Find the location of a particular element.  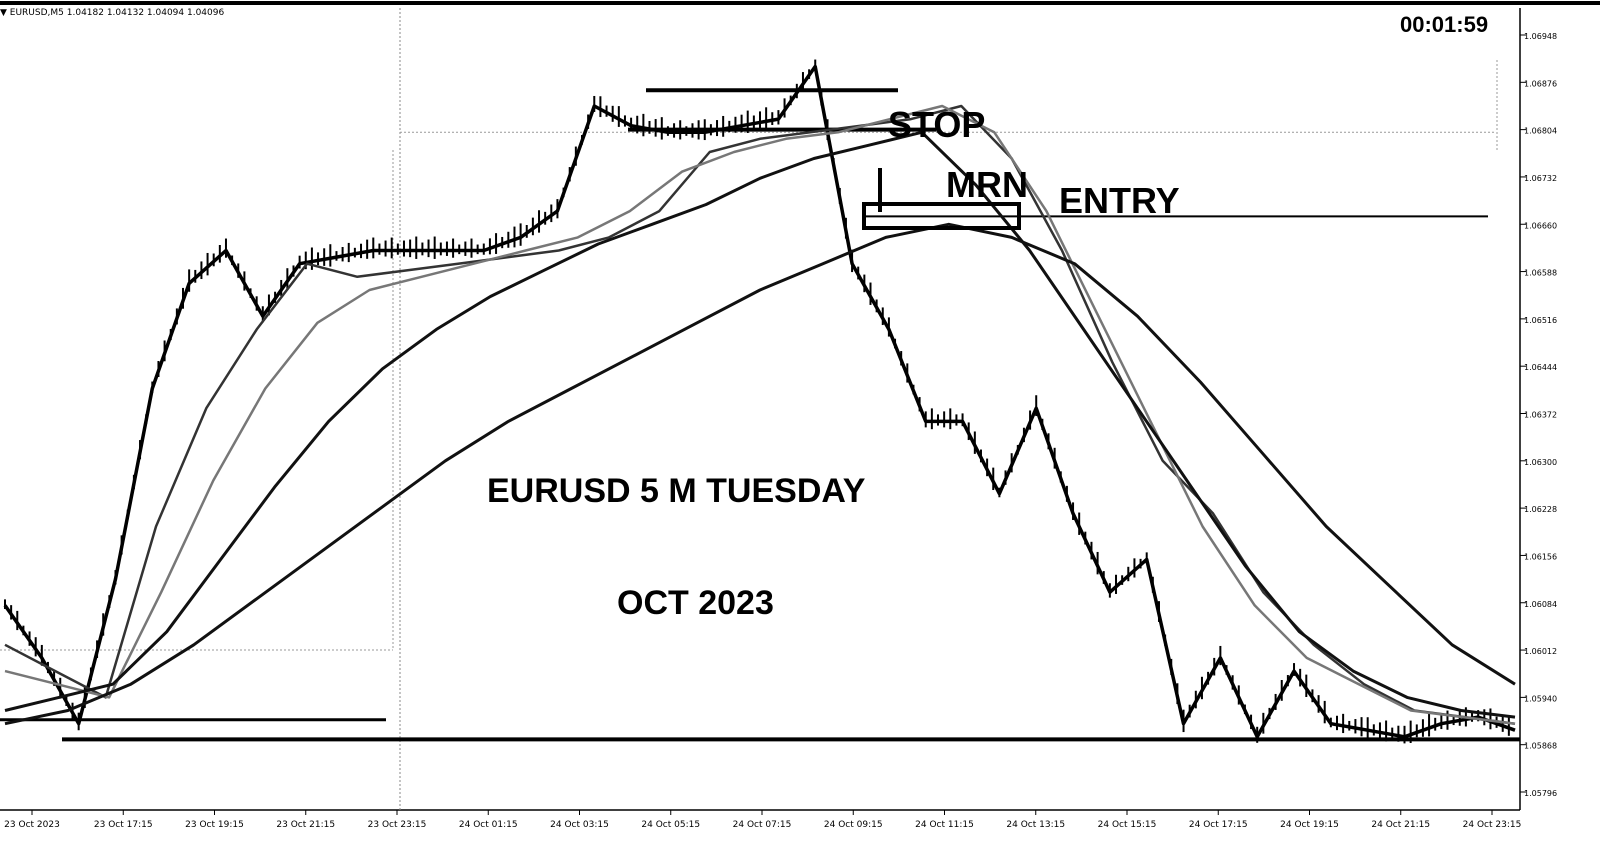

time-tick-label: 23 Oct 2023 is located at coordinates (32, 825).